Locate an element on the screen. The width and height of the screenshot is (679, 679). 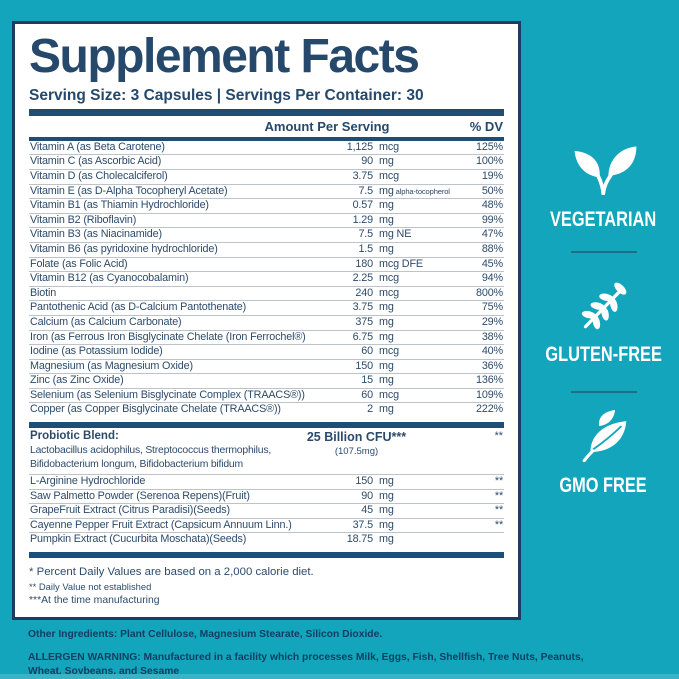
amount-unit: mg alpha-tocopherol is located at coordinates (414, 190).